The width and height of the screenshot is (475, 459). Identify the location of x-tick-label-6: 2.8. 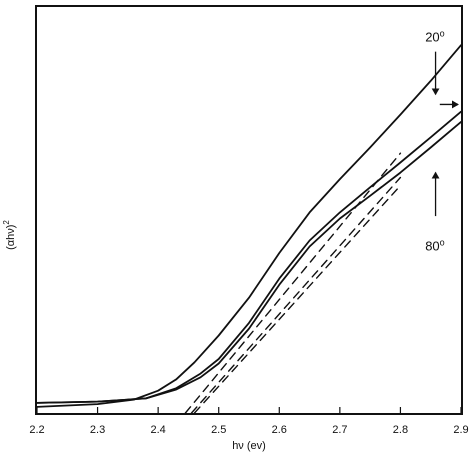
(400, 430).